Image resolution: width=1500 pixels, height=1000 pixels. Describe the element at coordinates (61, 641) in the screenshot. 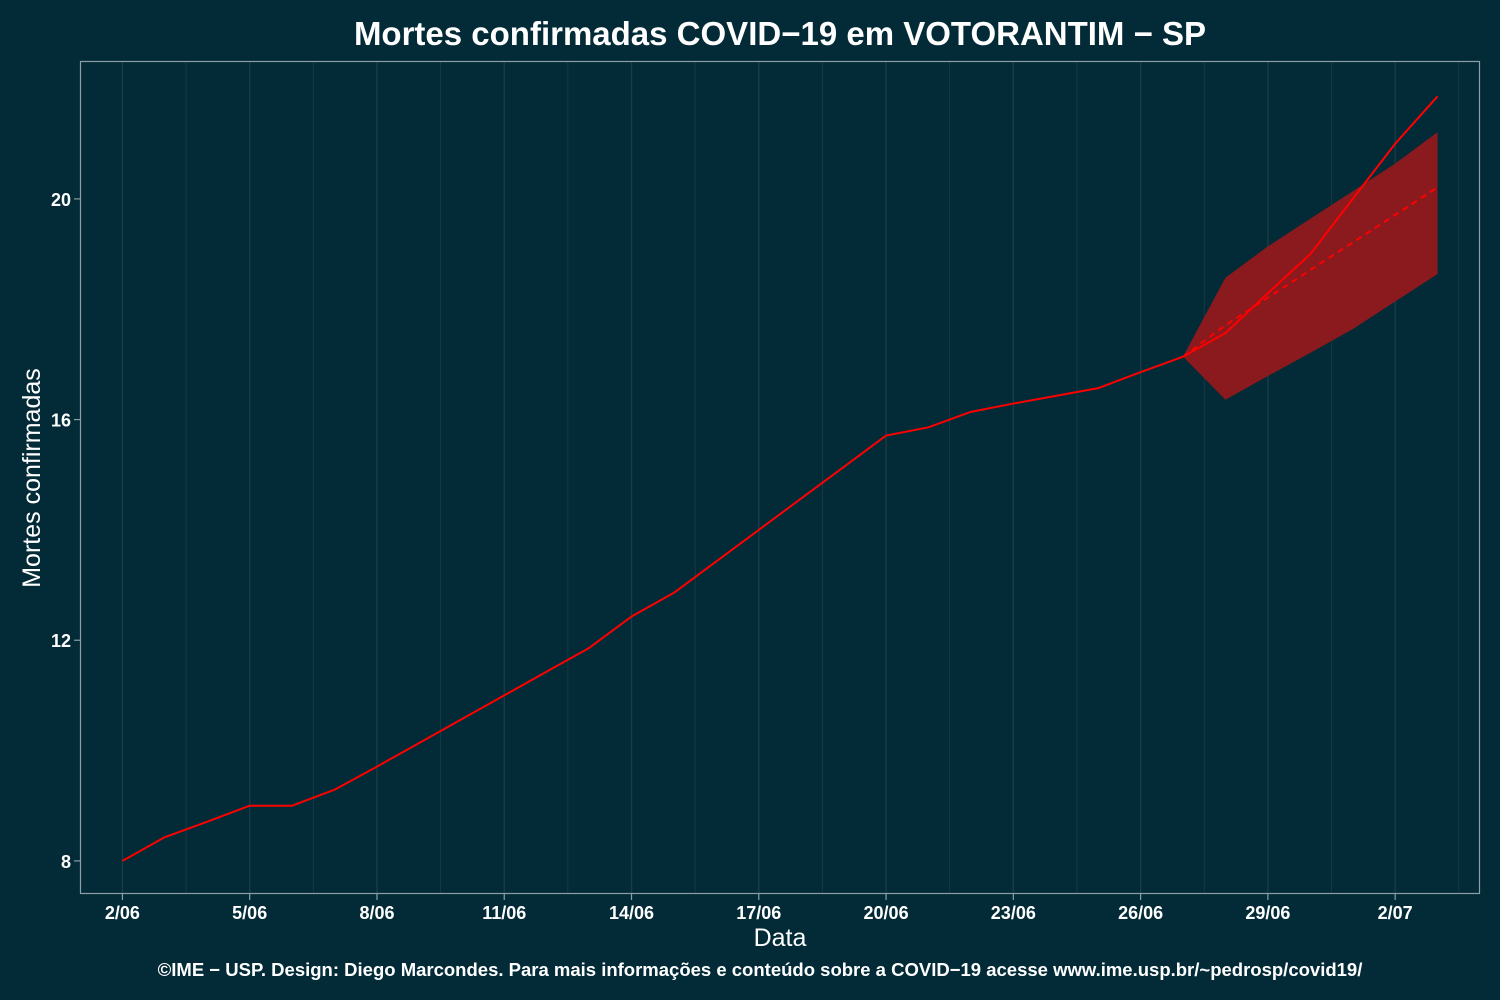

I see `y-tick-label: 12` at that location.